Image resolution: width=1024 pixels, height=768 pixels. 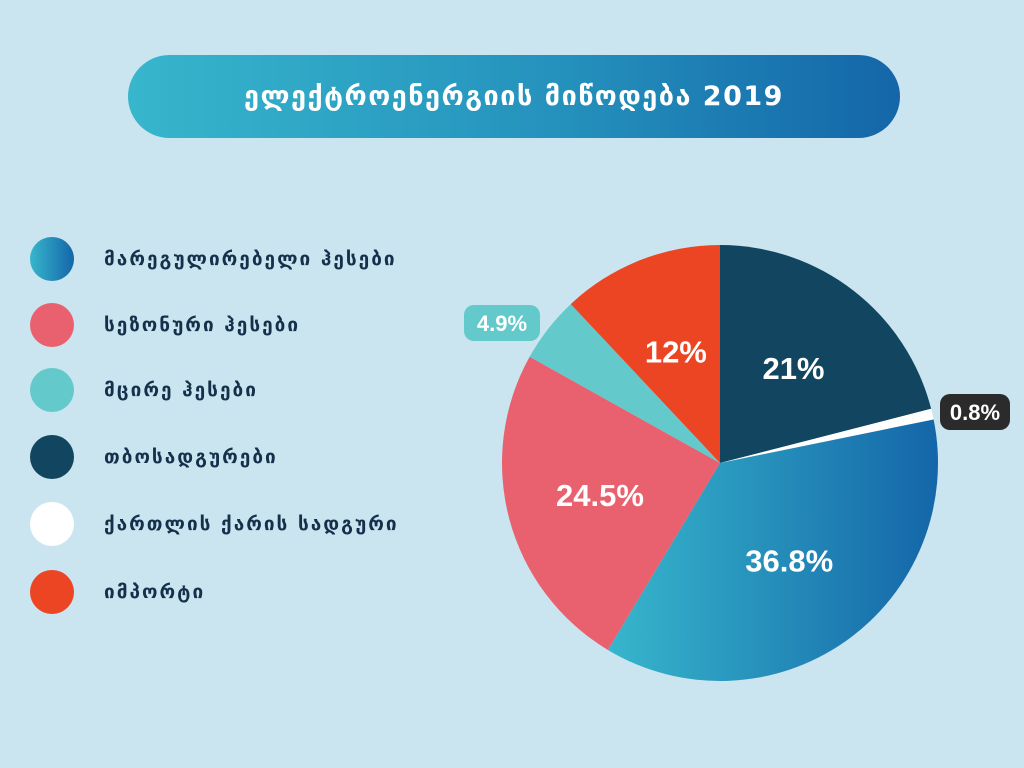 I want to click on legend-swatch-thermal, so click(x=52, y=457).